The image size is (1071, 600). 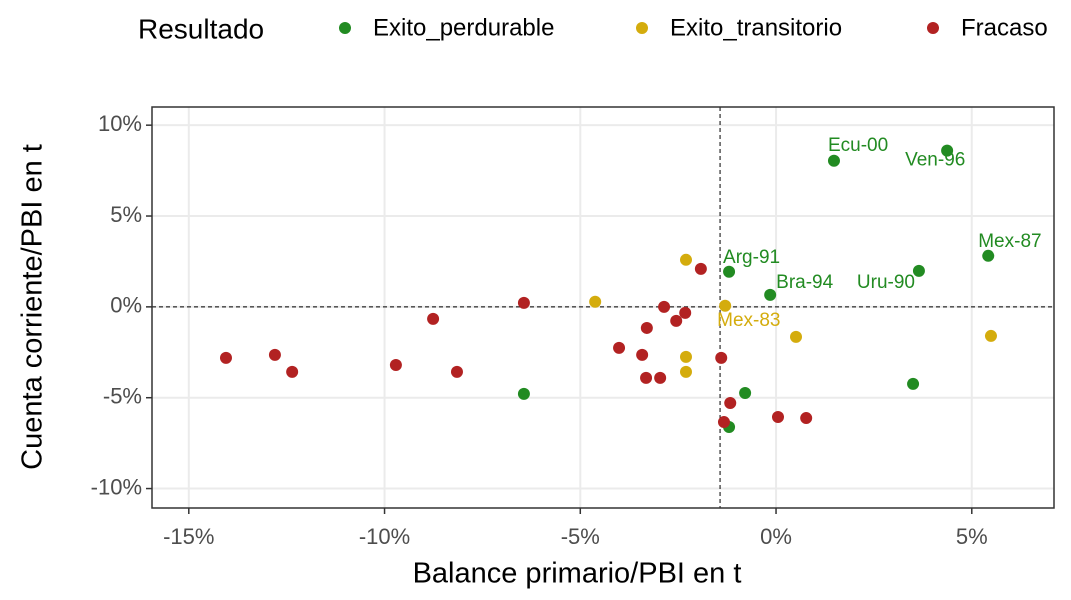 I want to click on point-label: Ecu-00, so click(x=858, y=145).